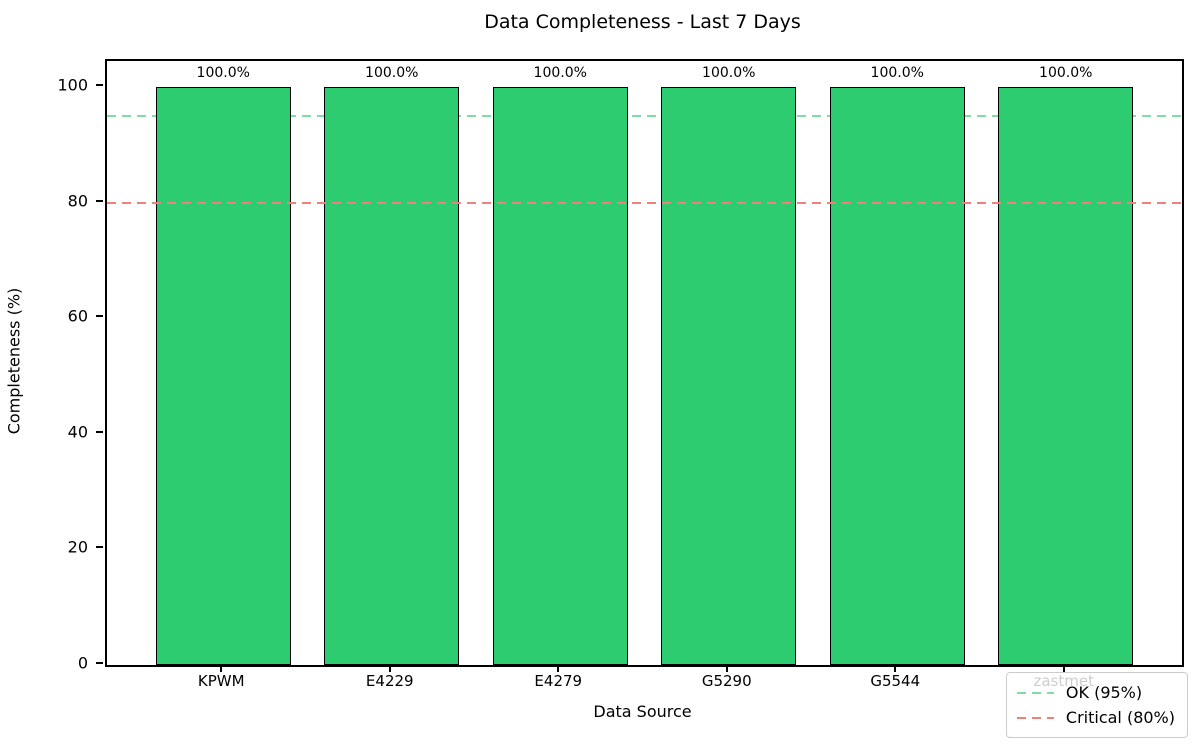 The image size is (1200, 750). What do you see at coordinates (77, 201) in the screenshot?
I see `y-tick-label: 80` at bounding box center [77, 201].